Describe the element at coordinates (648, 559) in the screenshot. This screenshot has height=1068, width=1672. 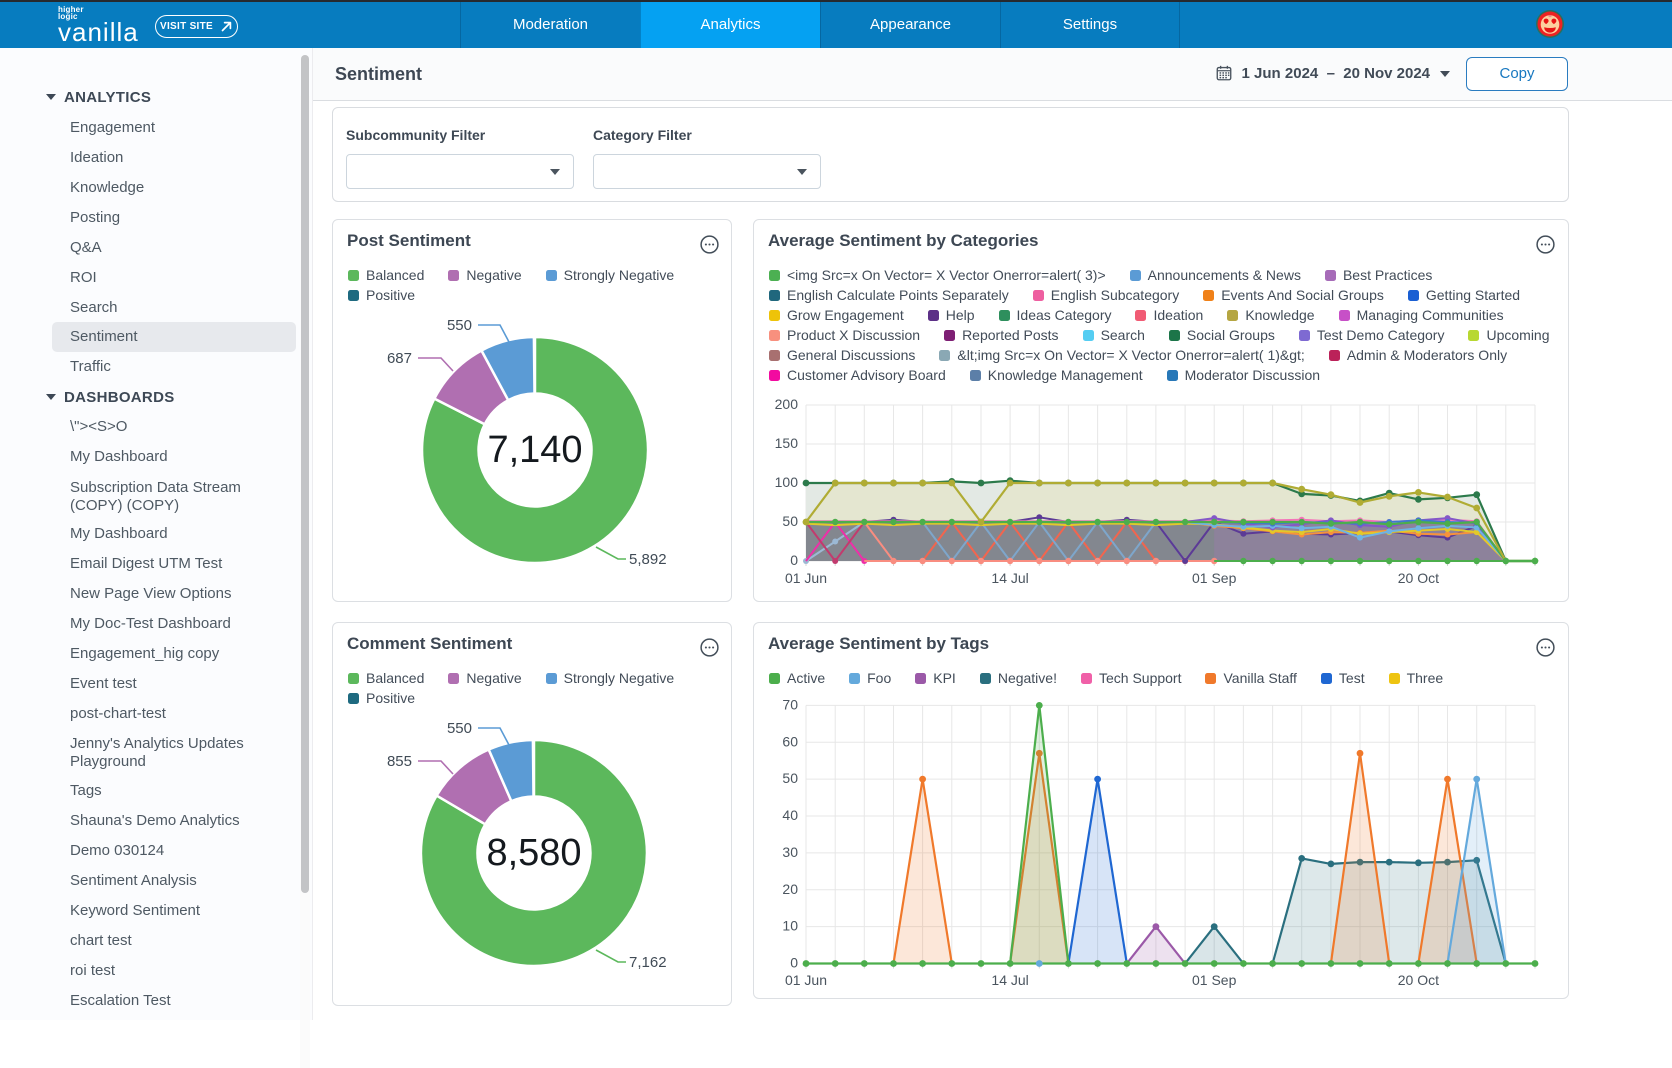
I see `svg-text: 5,892` at that location.